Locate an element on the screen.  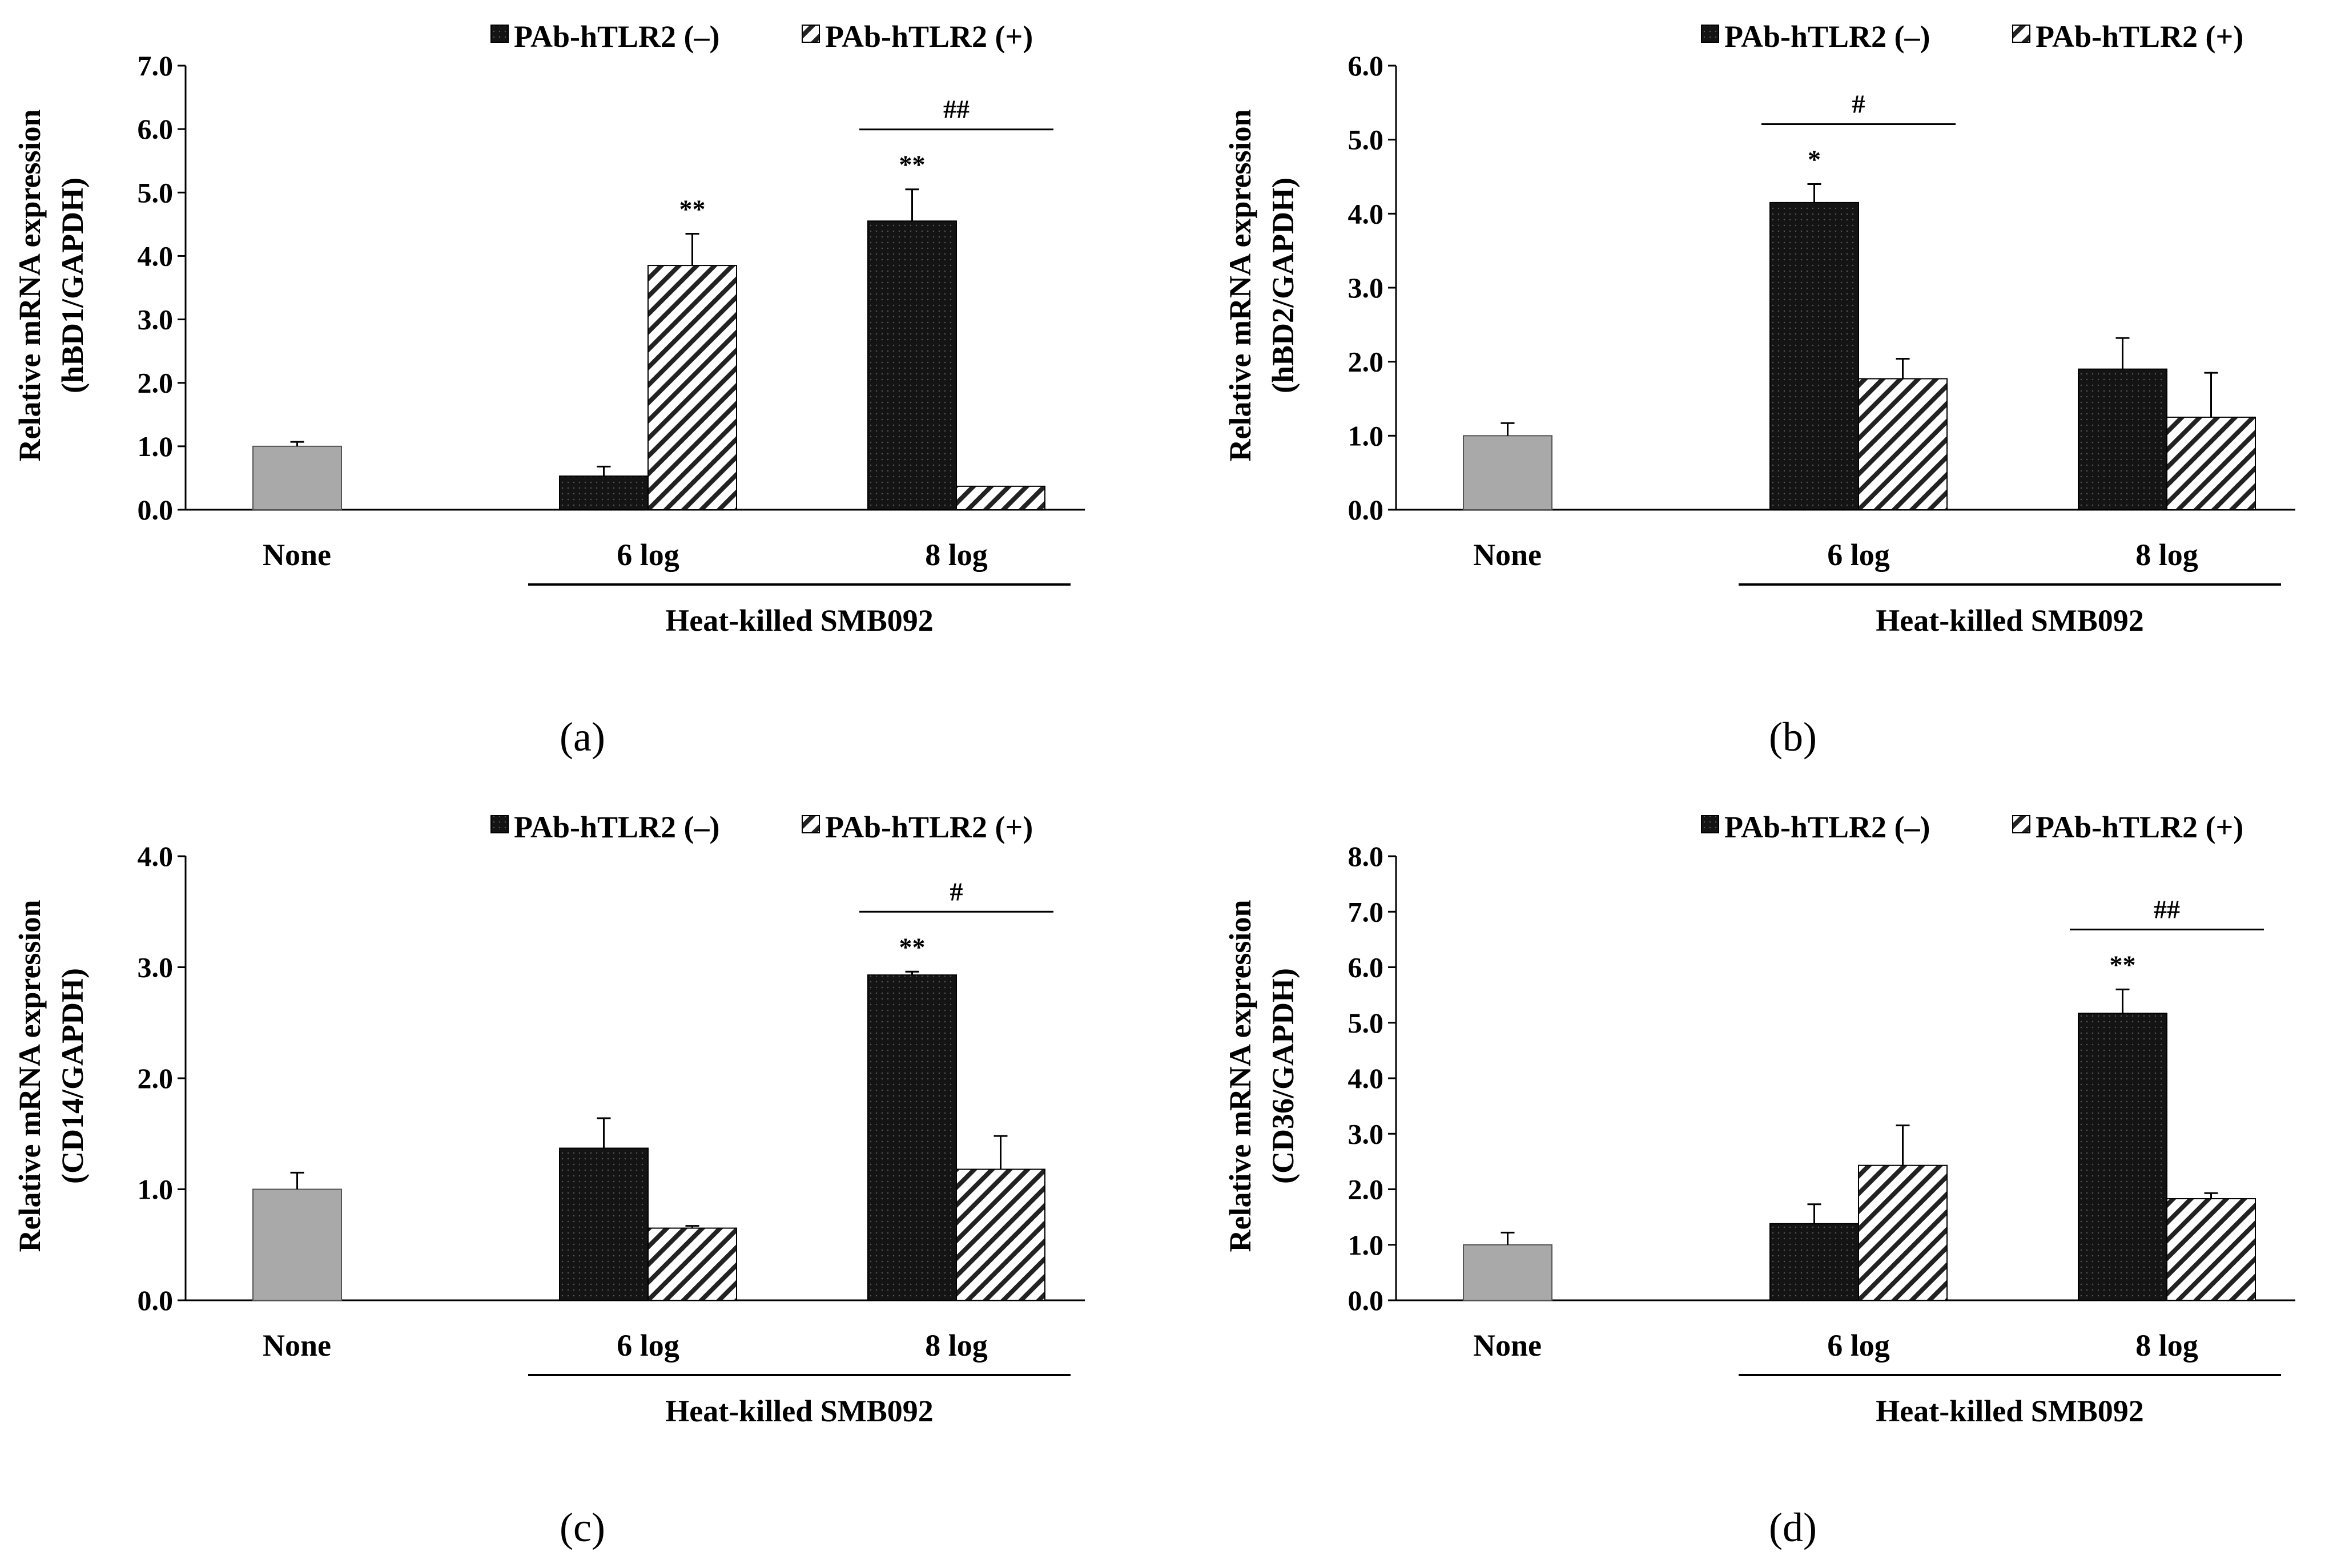
panel-label: (d) is located at coordinates (1793, 1527).